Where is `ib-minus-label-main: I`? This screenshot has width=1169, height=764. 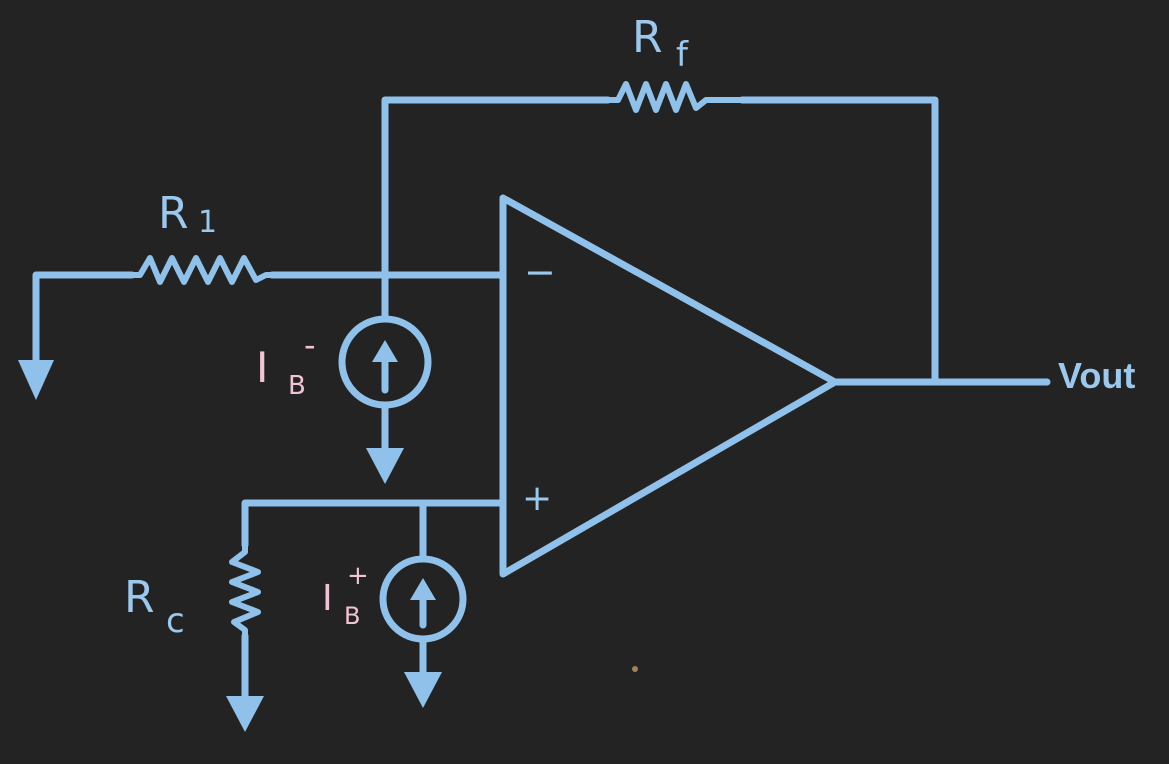
ib-minus-label-main: I is located at coordinates (262, 367).